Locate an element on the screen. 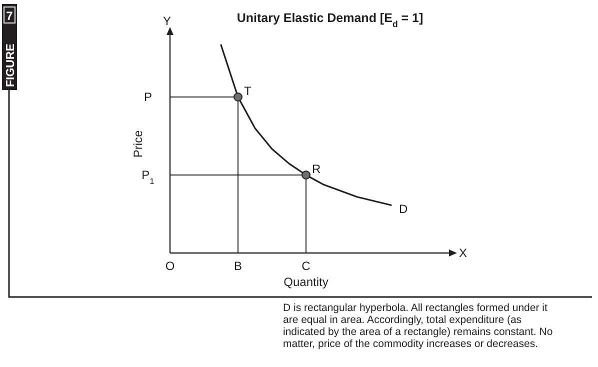 The width and height of the screenshot is (598, 367). x-axis-title: Quantity is located at coordinates (306, 282).